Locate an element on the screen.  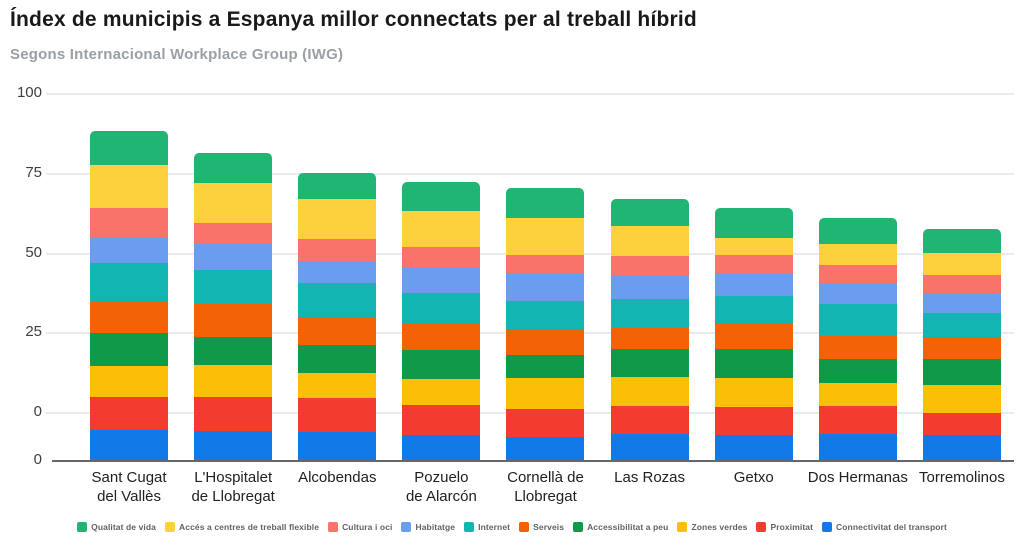
x-tick-label: Getxo is located at coordinates (754, 487).